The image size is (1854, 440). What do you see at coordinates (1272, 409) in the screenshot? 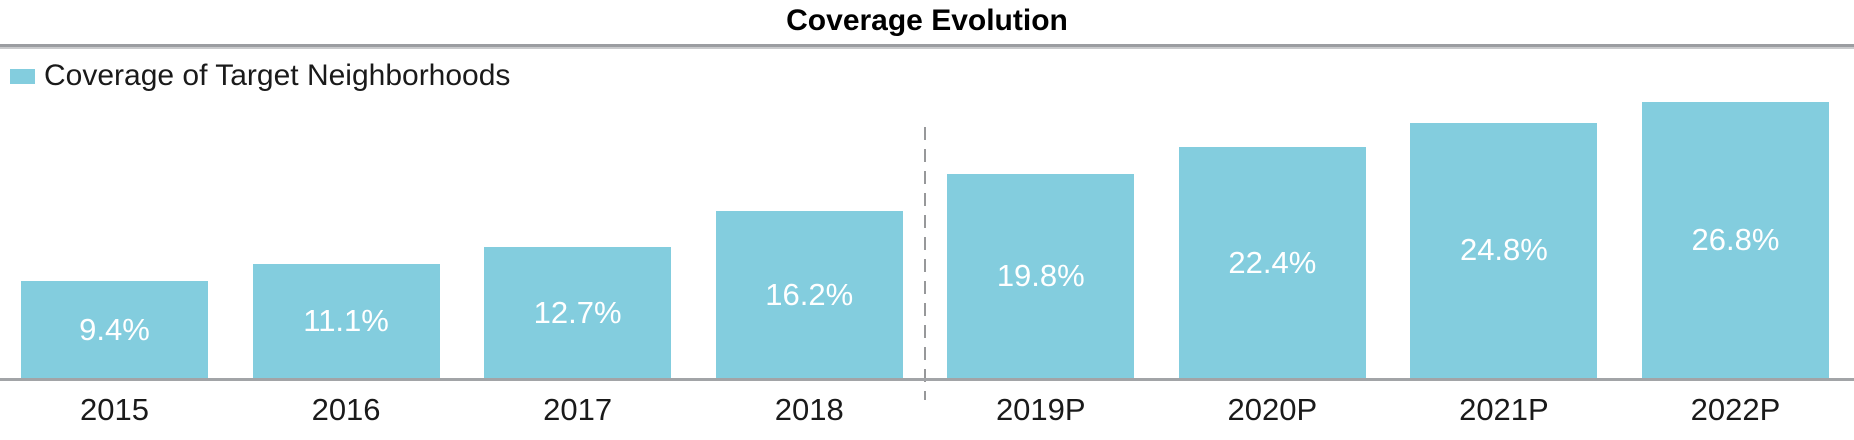
I see `x-axis-label: 2020P` at bounding box center [1272, 409].